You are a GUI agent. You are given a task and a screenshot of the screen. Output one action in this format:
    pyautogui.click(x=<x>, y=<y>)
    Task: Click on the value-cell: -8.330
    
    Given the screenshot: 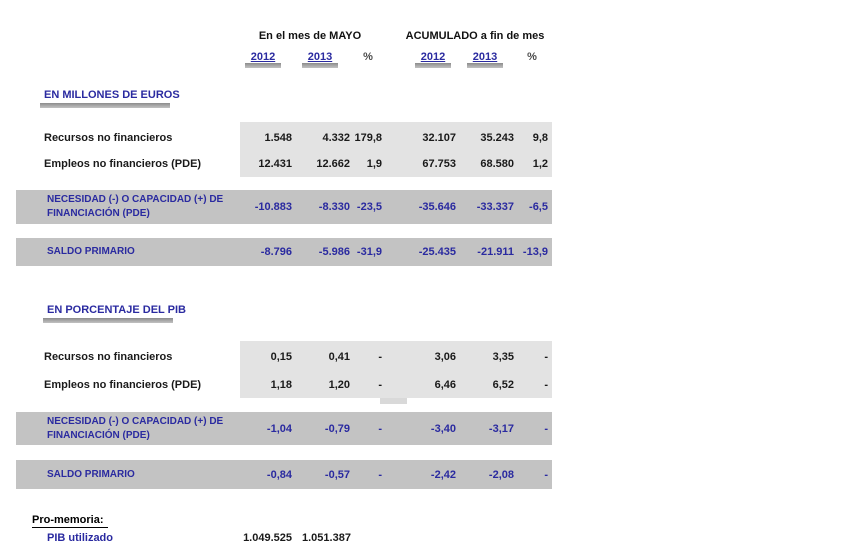 What is the action you would take?
    pyautogui.click(x=334, y=207)
    